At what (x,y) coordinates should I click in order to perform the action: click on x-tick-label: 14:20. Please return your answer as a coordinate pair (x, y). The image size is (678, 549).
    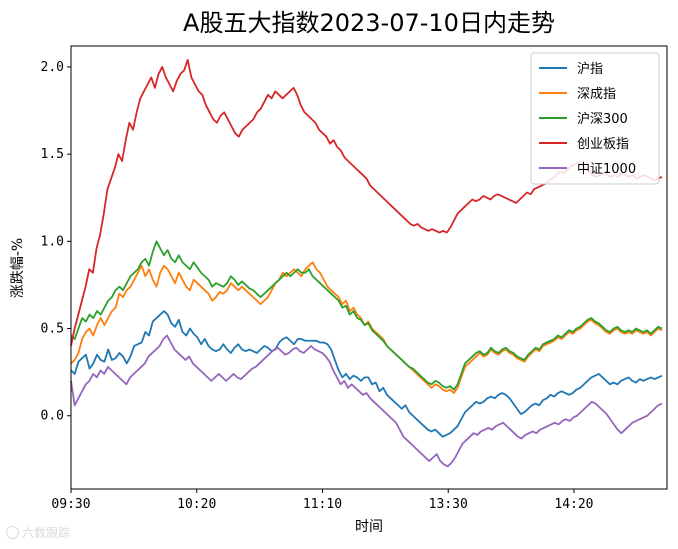
    Looking at the image, I should click on (573, 504).